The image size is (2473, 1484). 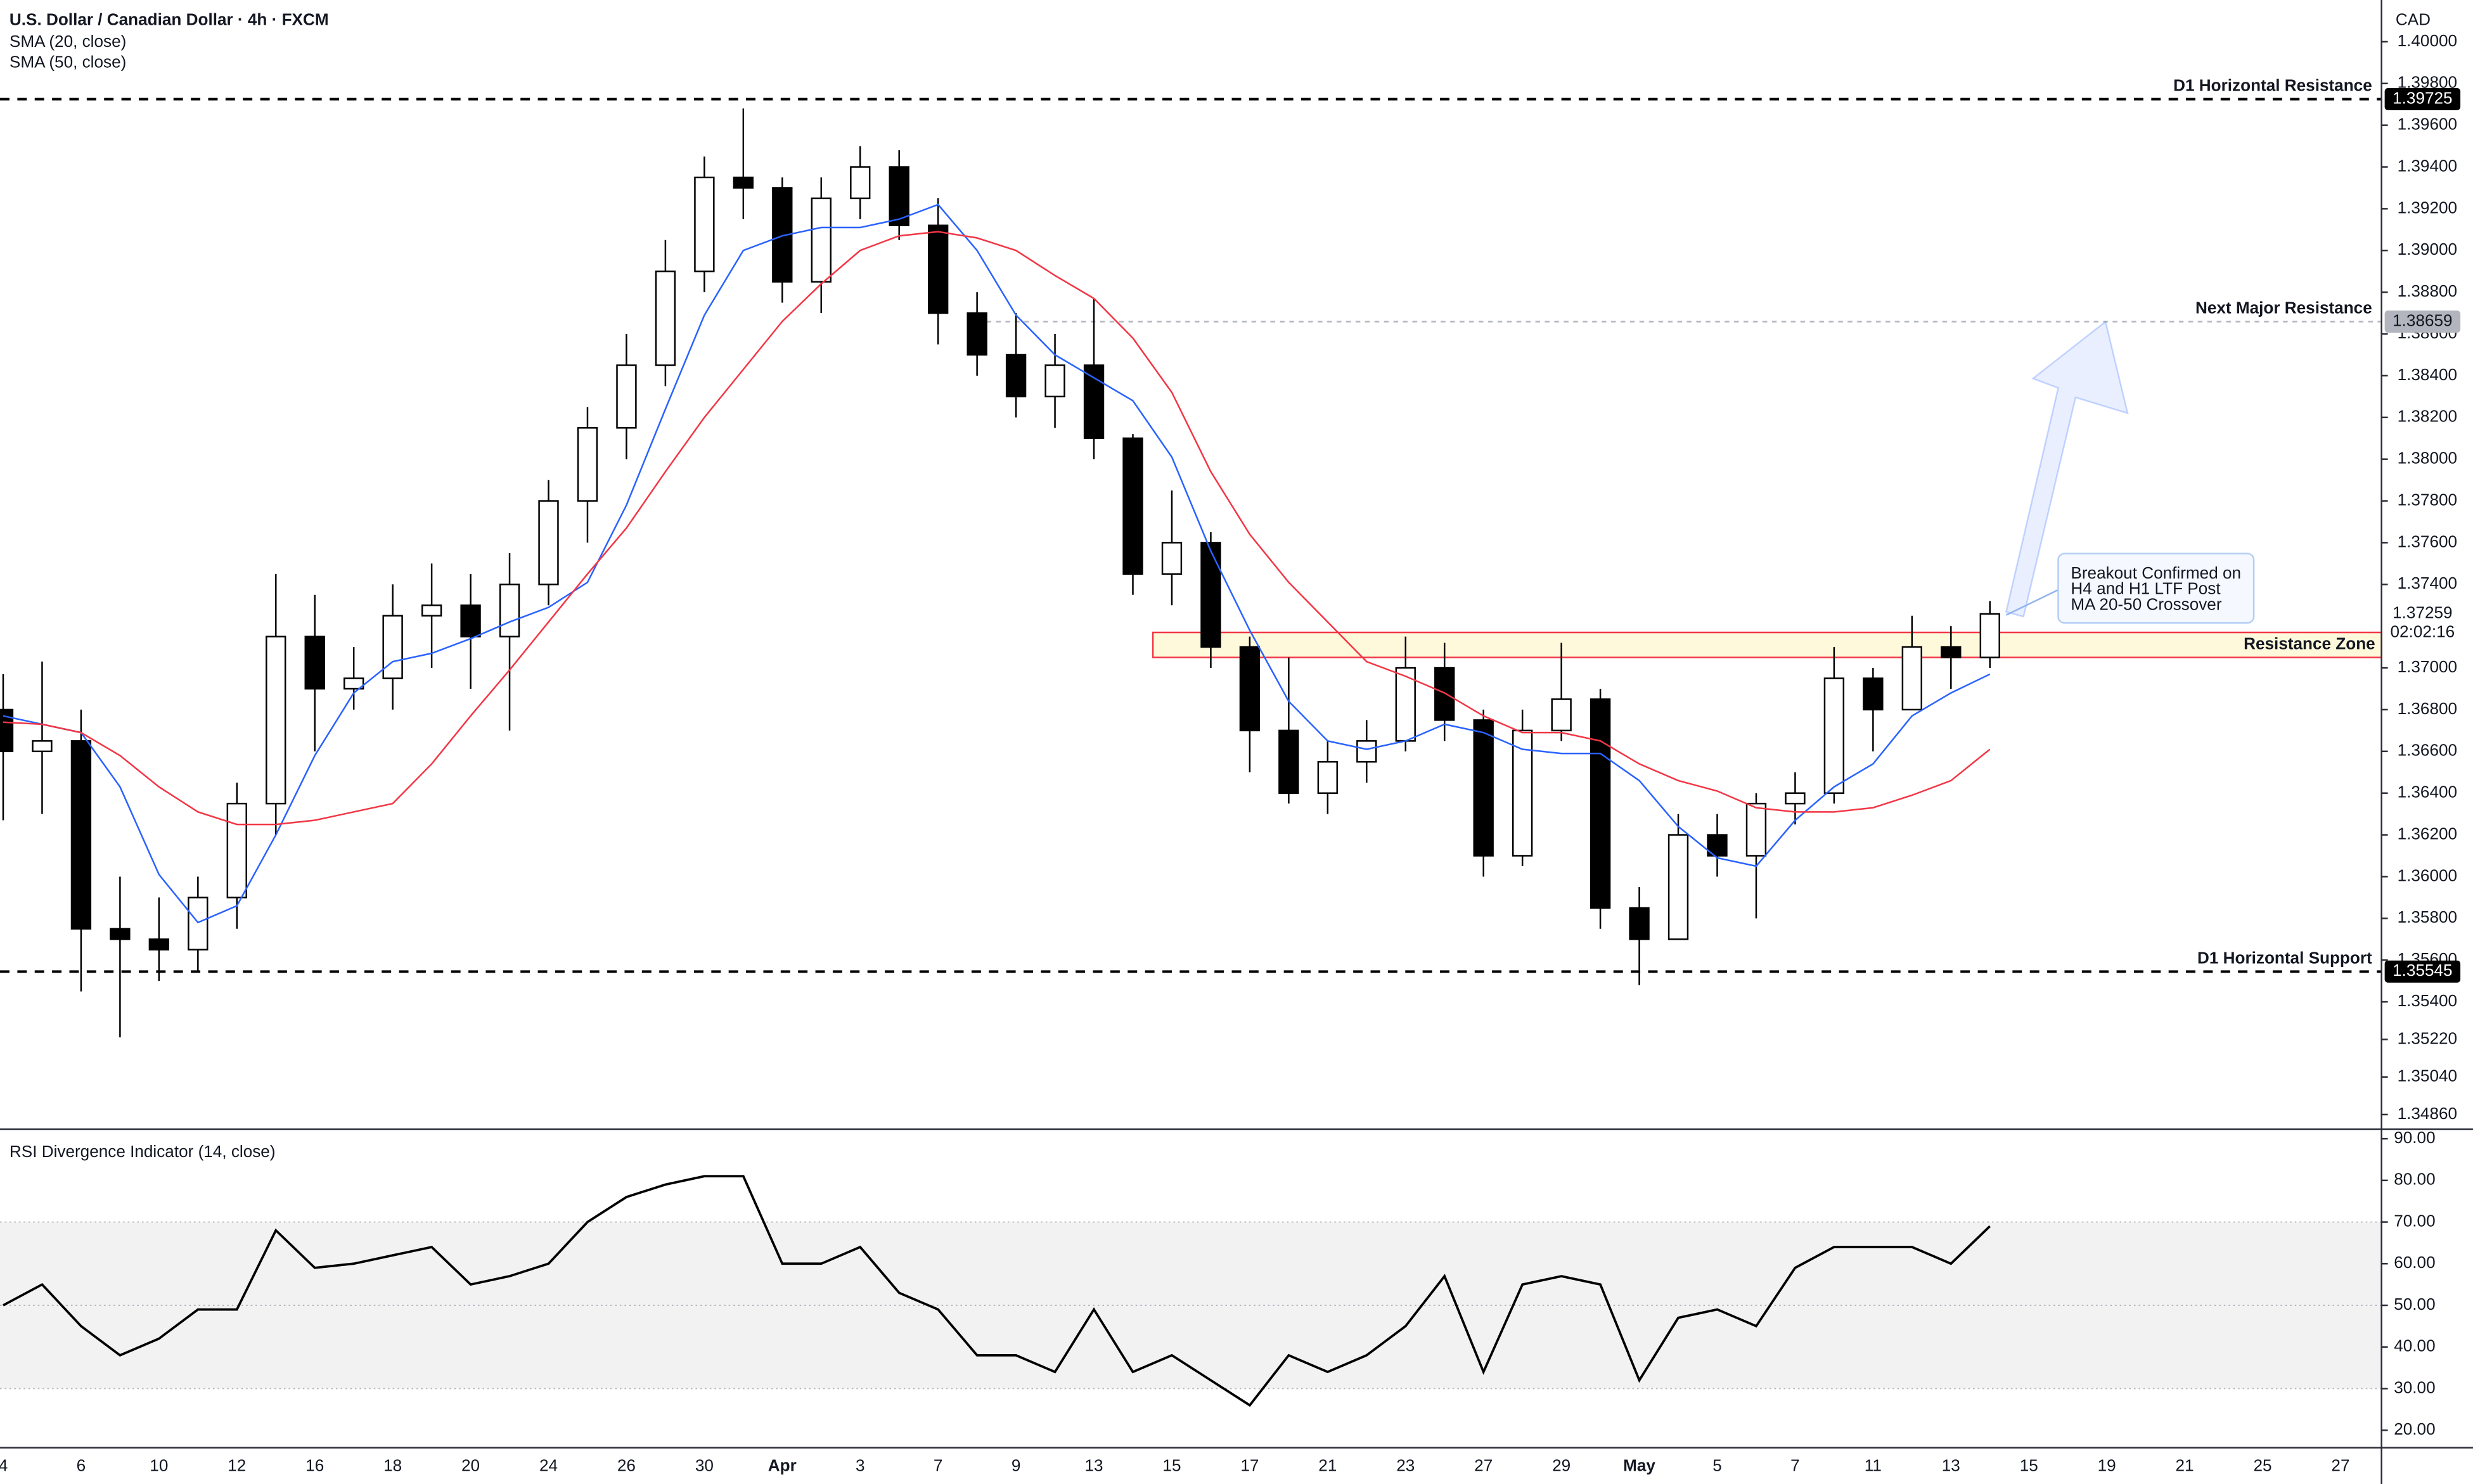 What do you see at coordinates (2427, 290) in the screenshot?
I see `y-tick-label: 1.38800` at bounding box center [2427, 290].